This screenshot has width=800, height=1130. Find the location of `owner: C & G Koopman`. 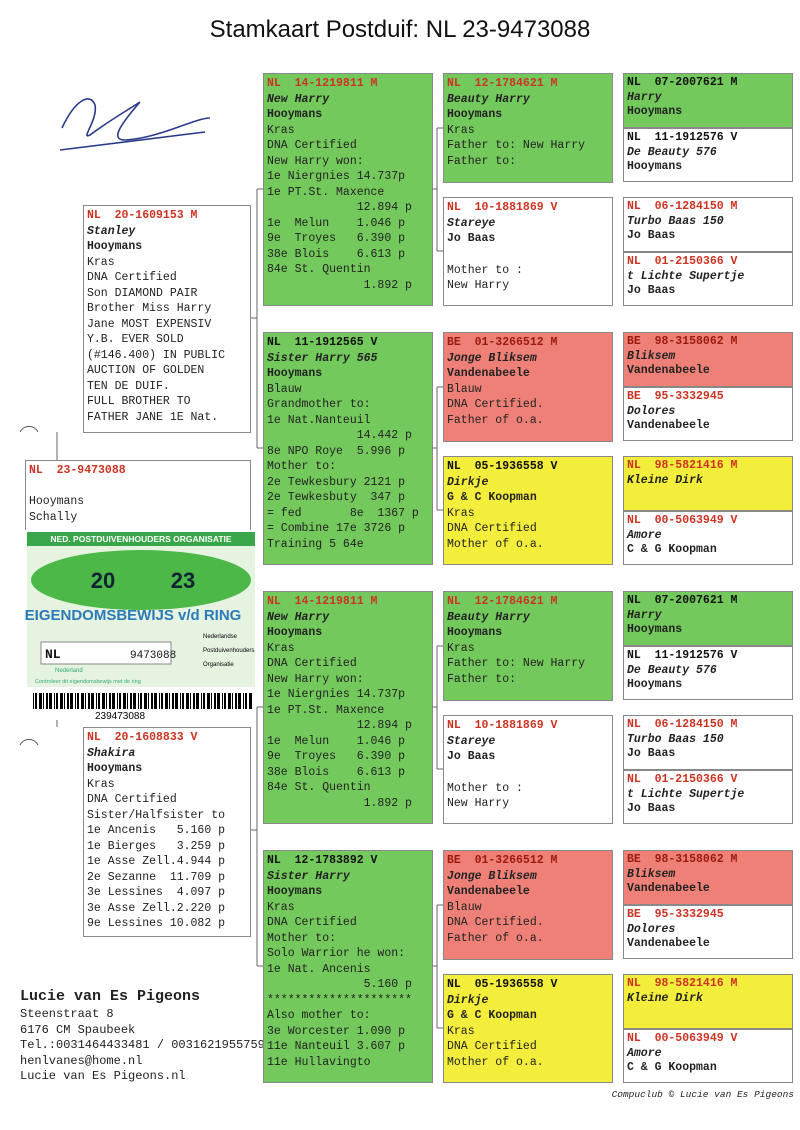

owner: C & G Koopman is located at coordinates (672, 1067).